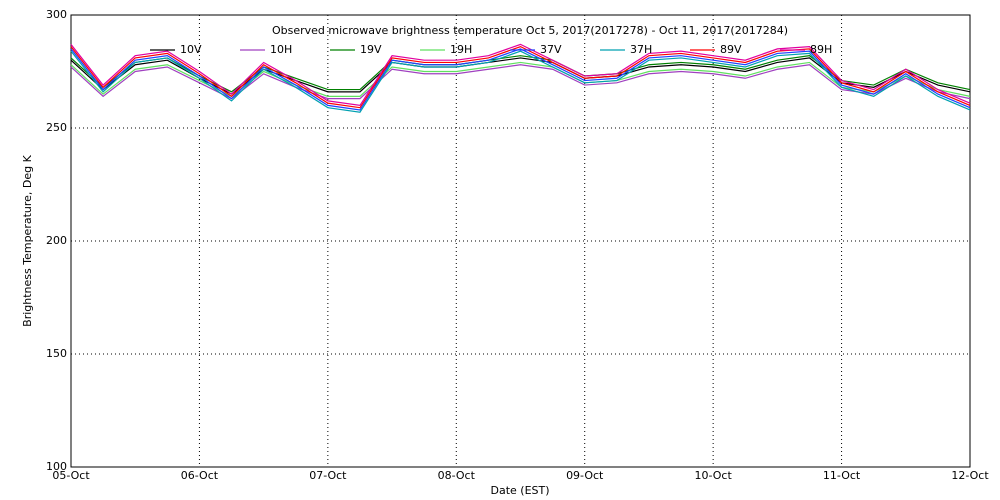  What do you see at coordinates (371, 49) in the screenshot?
I see `legend-label: 19V` at bounding box center [371, 49].